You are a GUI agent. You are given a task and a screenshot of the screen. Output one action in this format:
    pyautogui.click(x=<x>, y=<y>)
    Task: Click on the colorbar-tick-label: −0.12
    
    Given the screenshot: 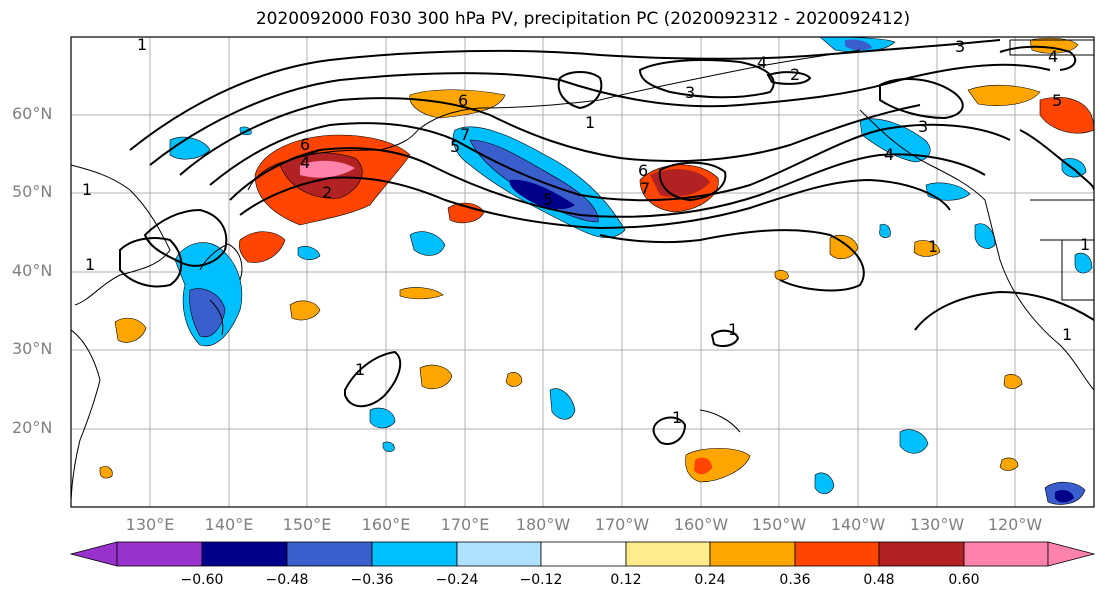 What is the action you would take?
    pyautogui.click(x=541, y=580)
    